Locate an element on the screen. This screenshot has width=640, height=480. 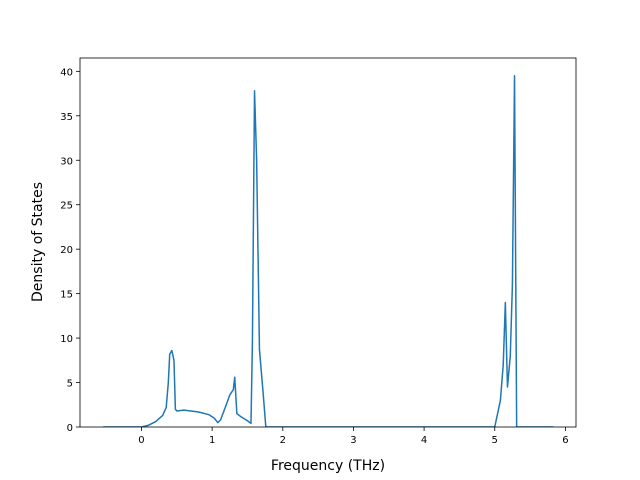
y-tick-label: 5 is located at coordinates (70, 384).